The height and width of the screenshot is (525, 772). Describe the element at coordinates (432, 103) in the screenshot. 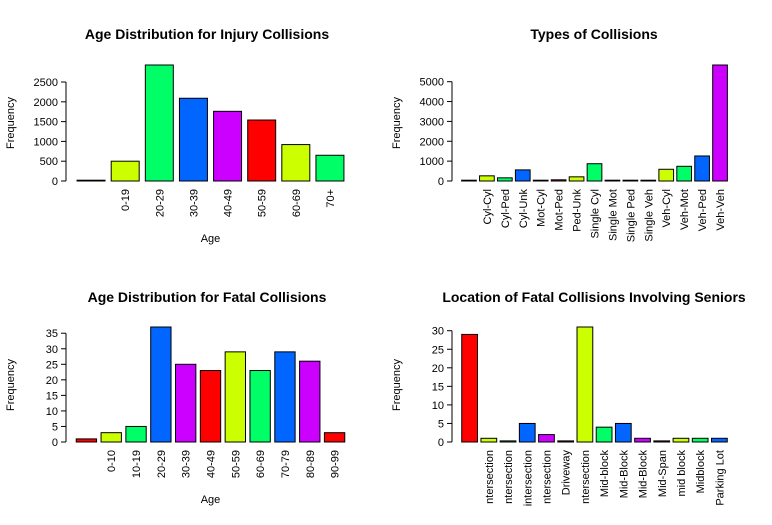

I see `y-tick-label: 4000` at that location.